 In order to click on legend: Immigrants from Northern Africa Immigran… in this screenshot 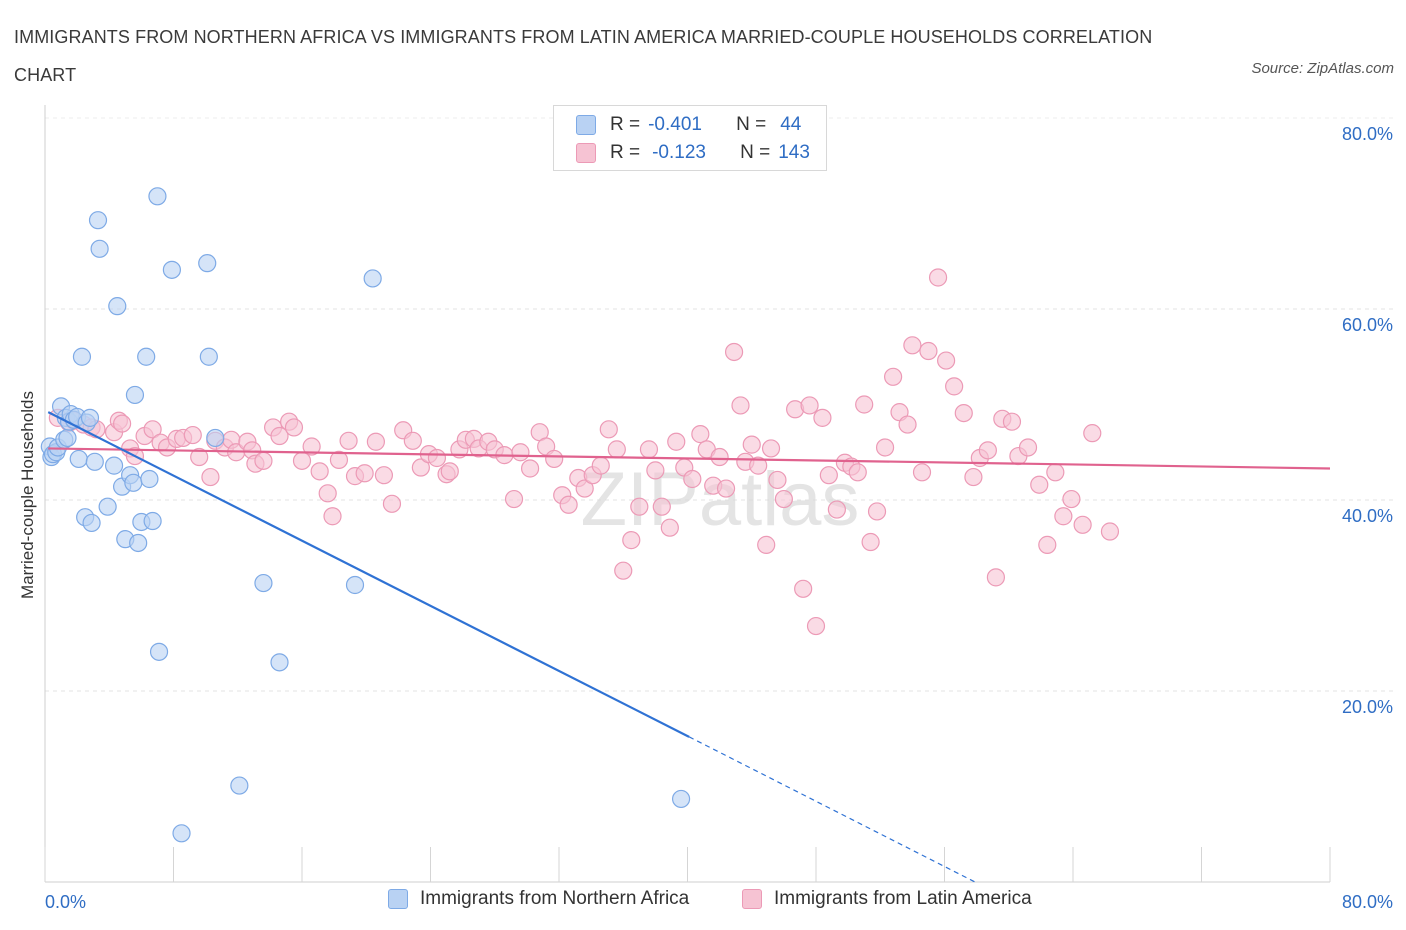, I will do `click(703, 902)`.